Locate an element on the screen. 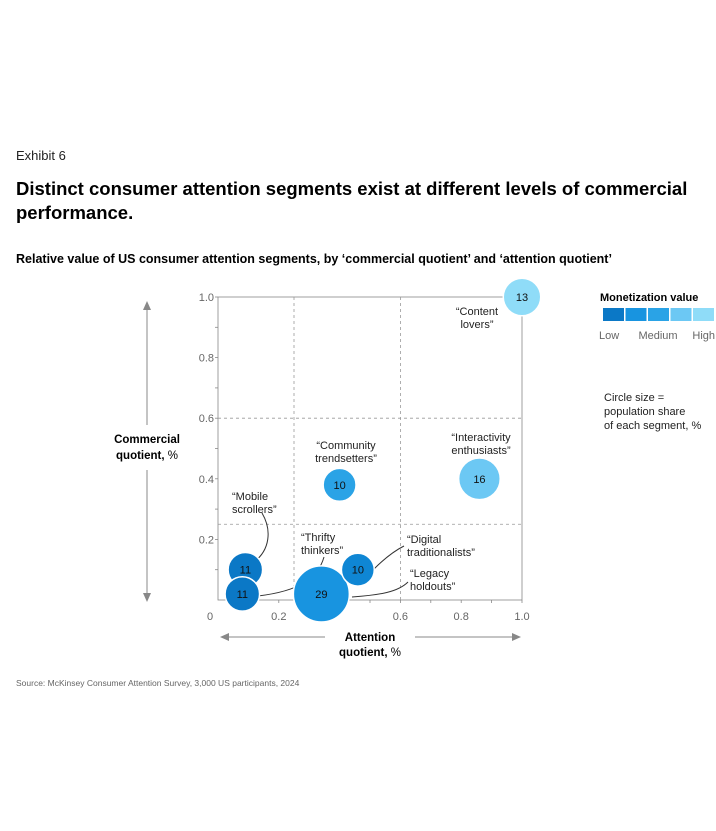 The width and height of the screenshot is (716, 831). segment-label-5: “Digital is located at coordinates (424, 540).